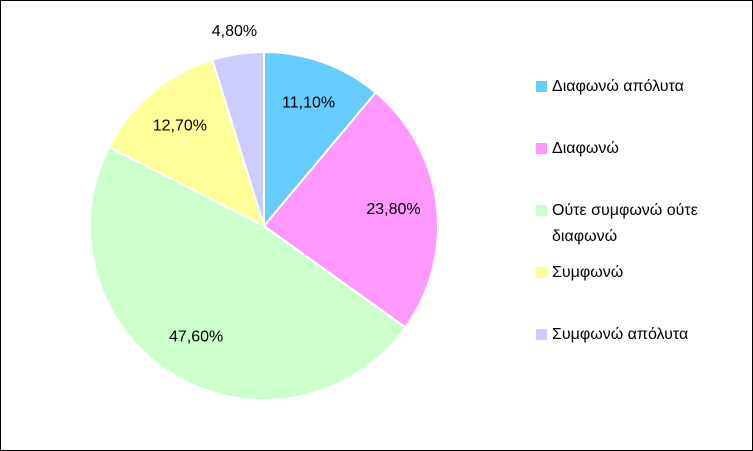 The width and height of the screenshot is (753, 451). Describe the element at coordinates (196, 337) in the screenshot. I see `data-label: 47,60%` at that location.